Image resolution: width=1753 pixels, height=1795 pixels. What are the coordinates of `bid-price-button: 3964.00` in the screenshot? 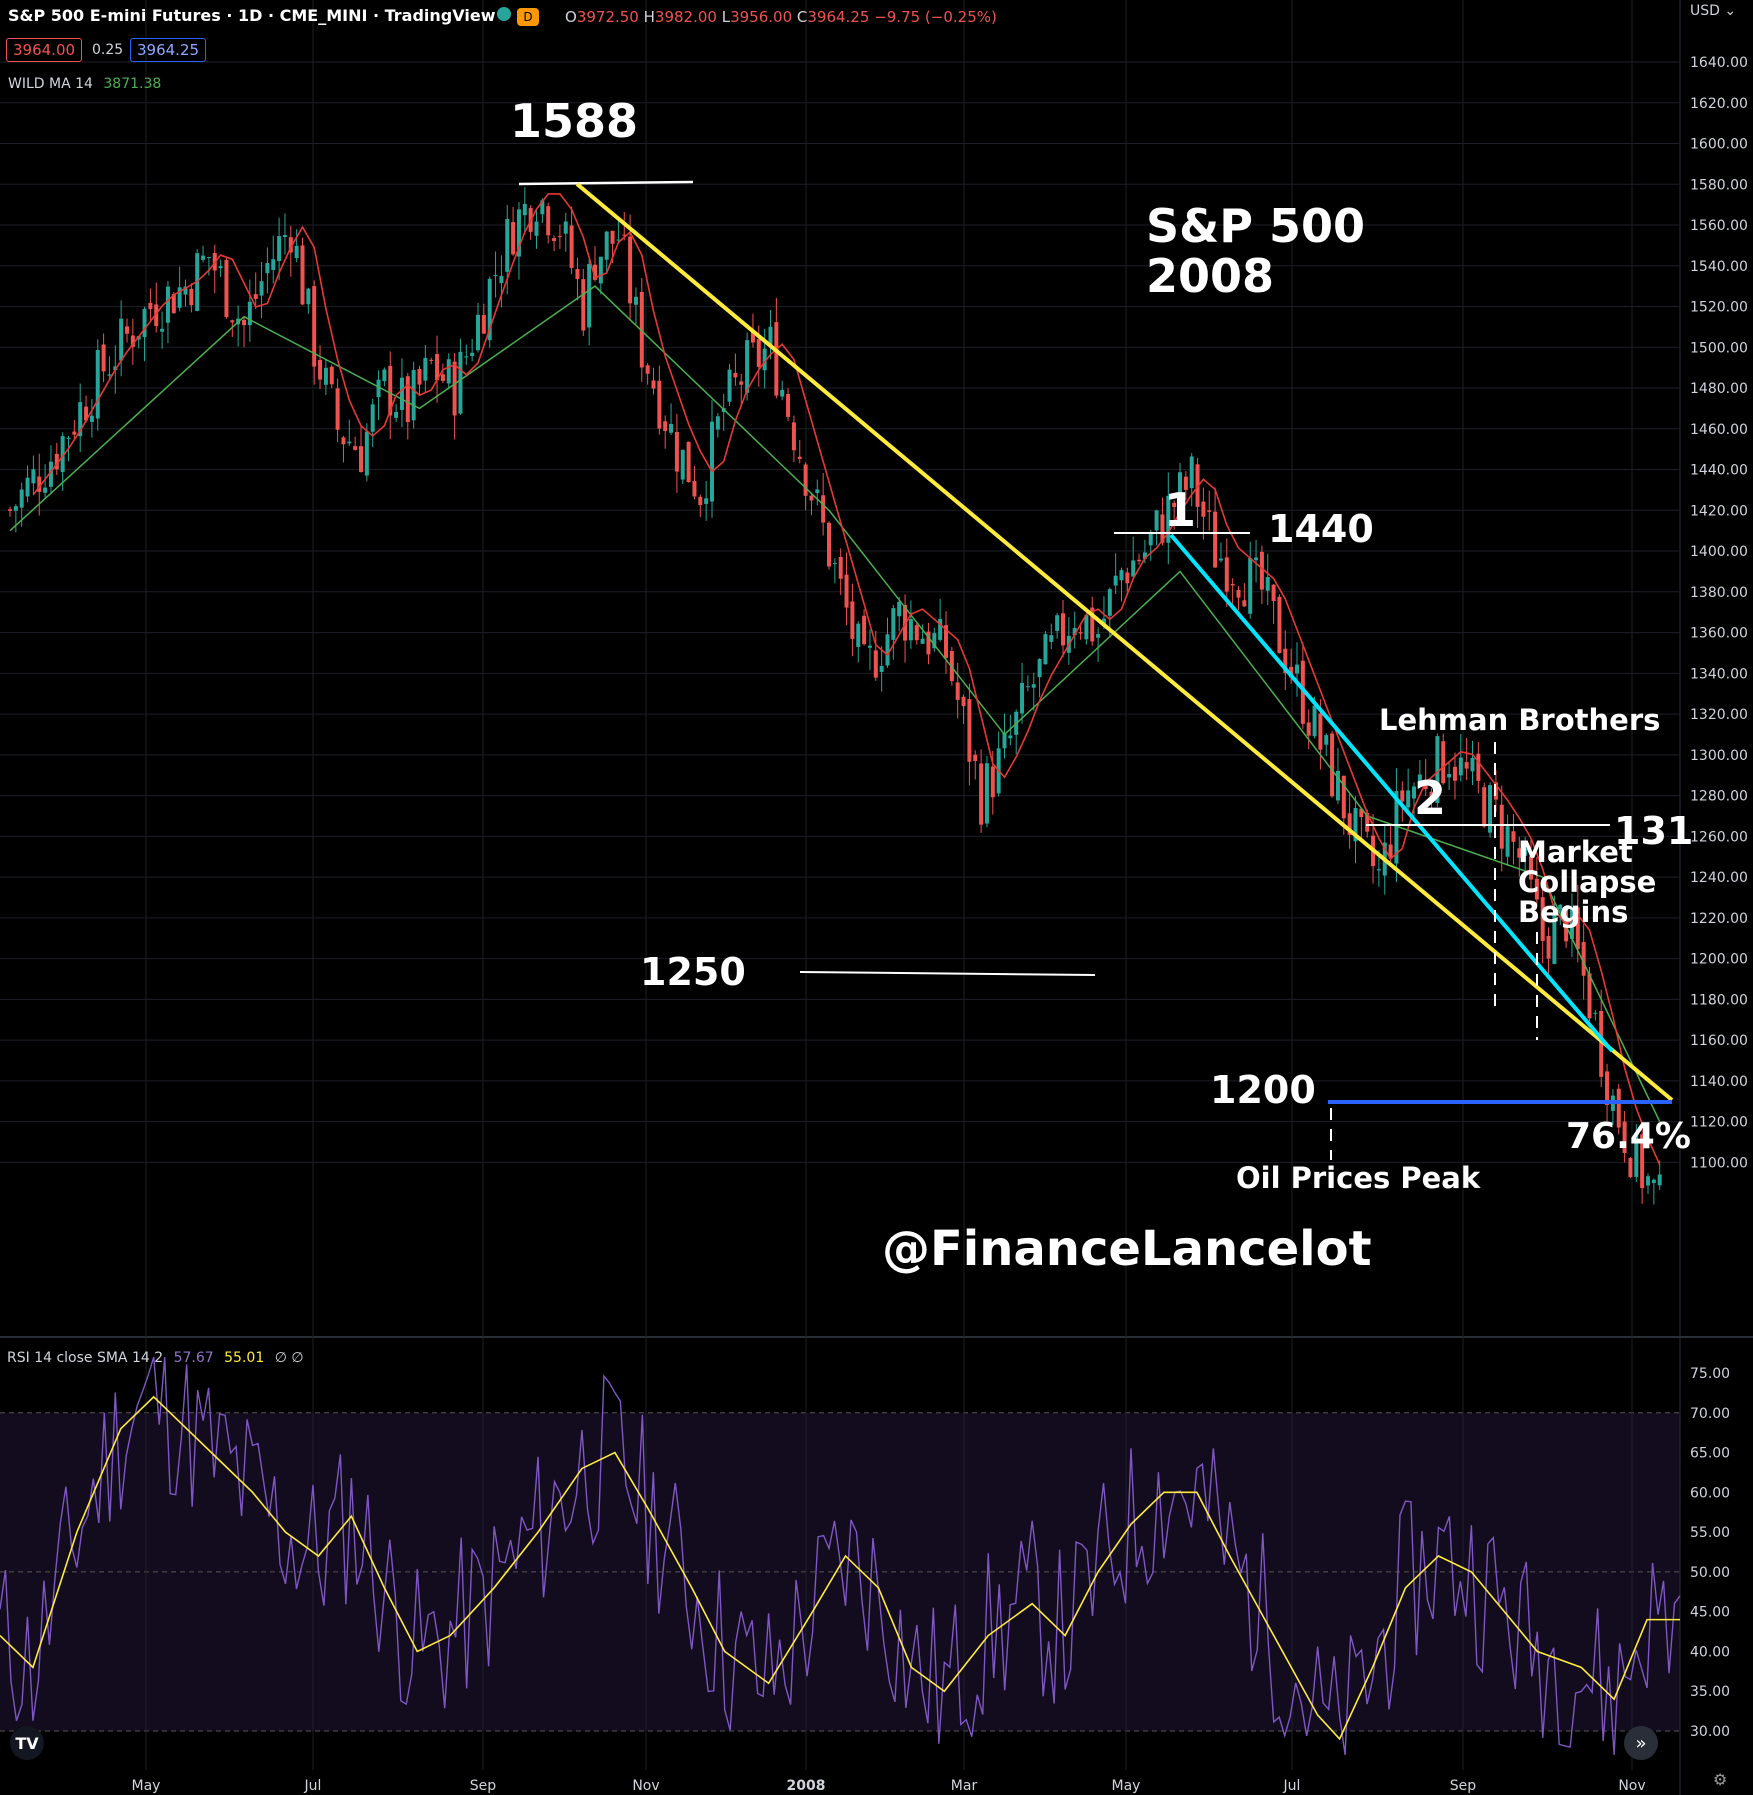 It's located at (44, 50).